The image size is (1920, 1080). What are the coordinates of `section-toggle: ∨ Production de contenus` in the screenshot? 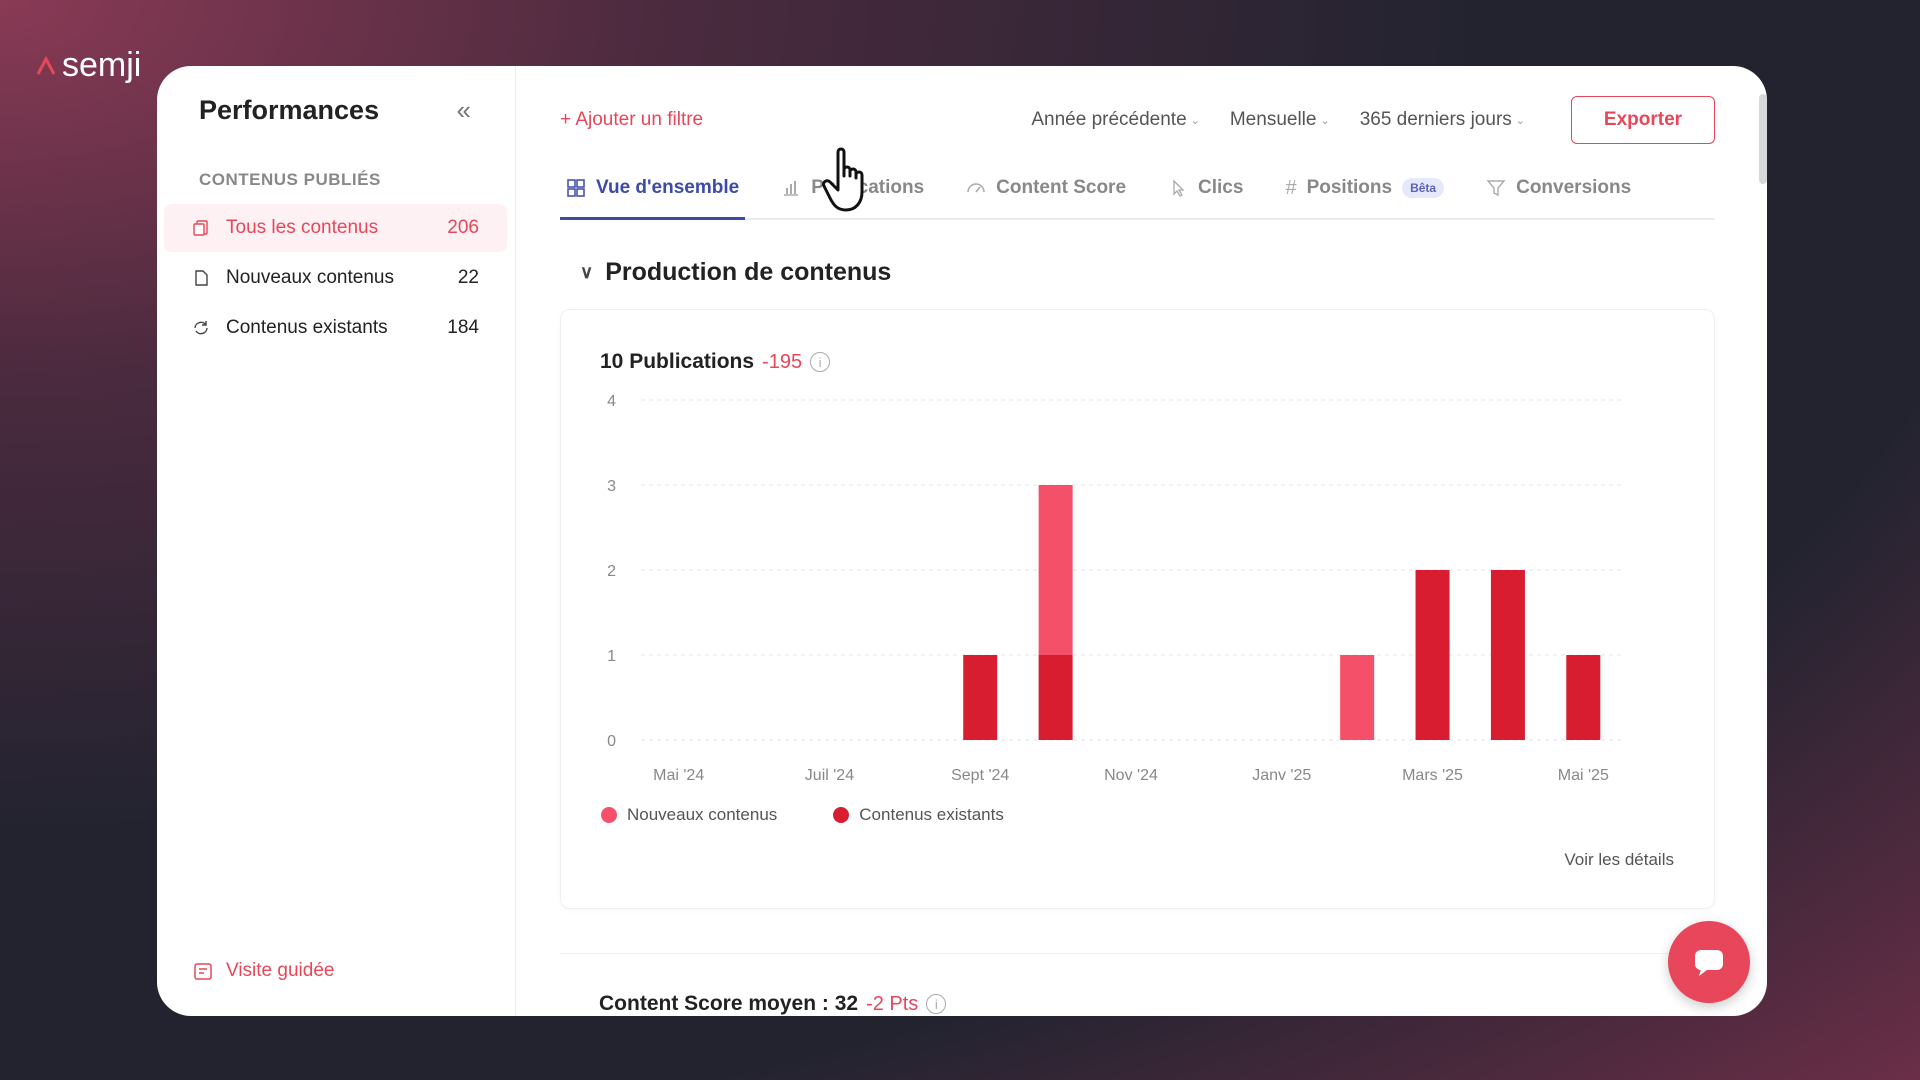 It's located at (1147, 272).